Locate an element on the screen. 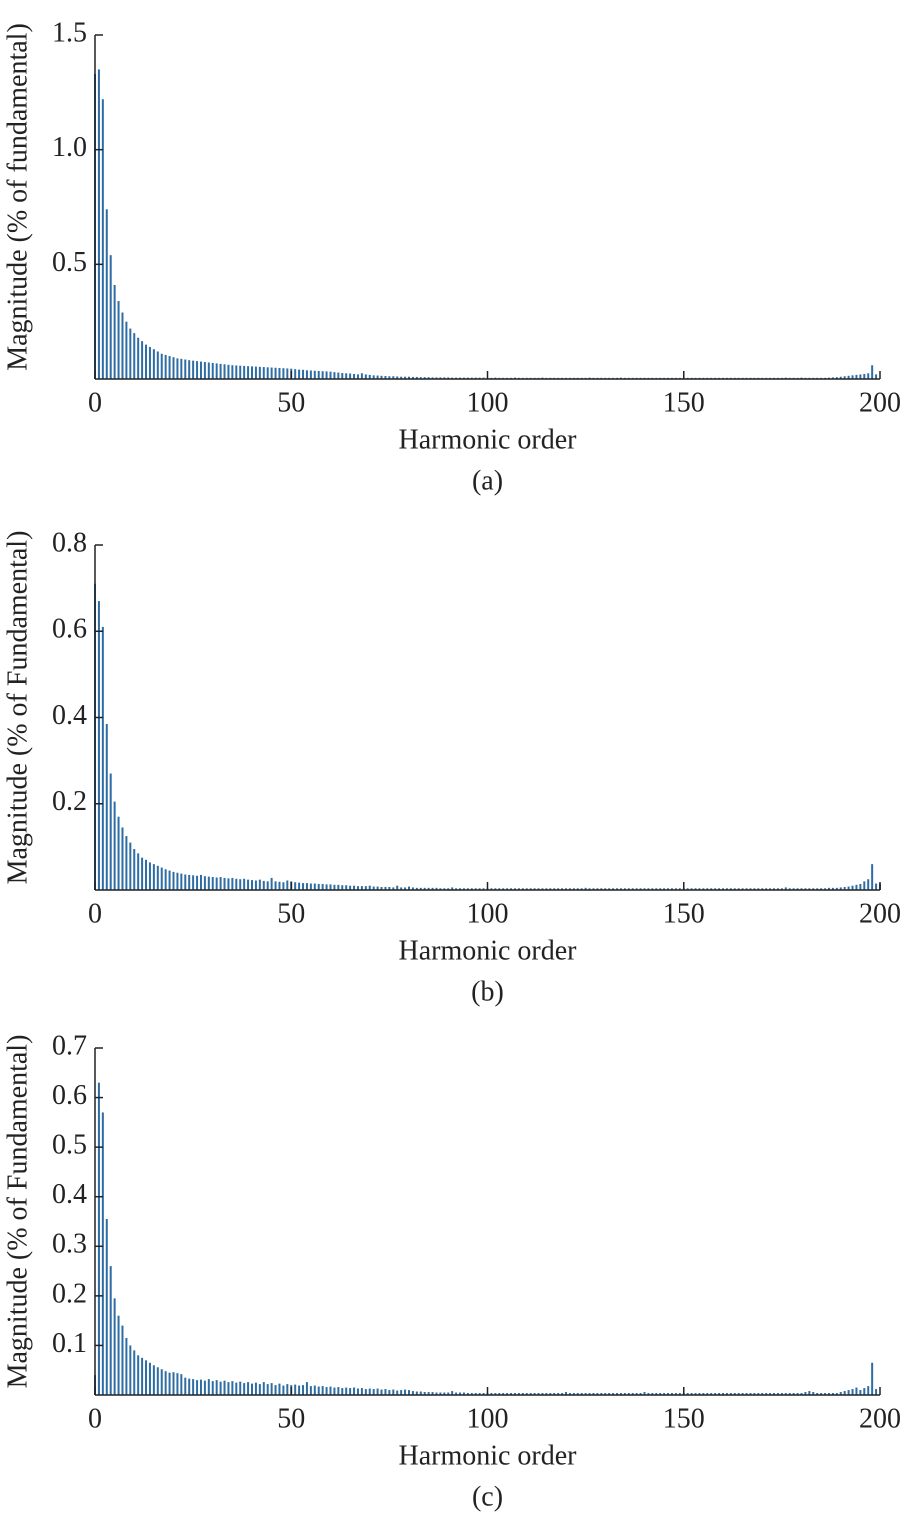 The image size is (906, 1517). y-tick-label: 0.4 is located at coordinates (69, 715).